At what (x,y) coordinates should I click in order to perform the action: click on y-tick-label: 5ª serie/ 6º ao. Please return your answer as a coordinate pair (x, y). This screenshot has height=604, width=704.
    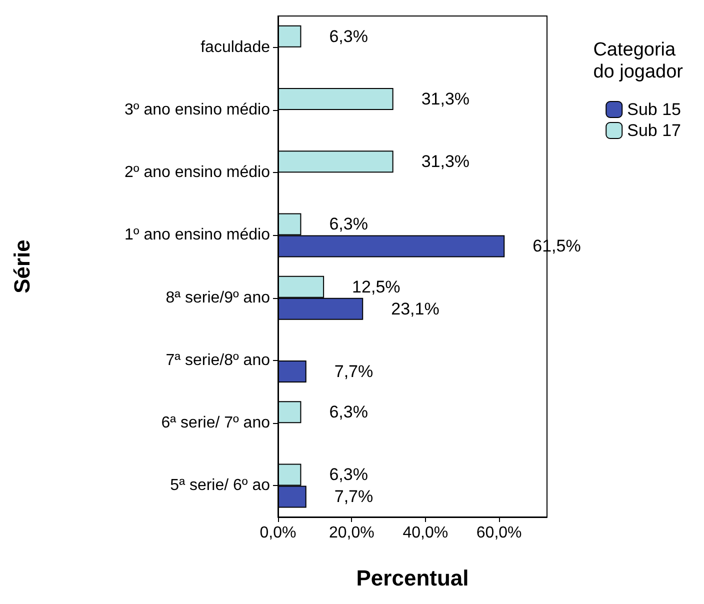
    Looking at the image, I should click on (220, 485).